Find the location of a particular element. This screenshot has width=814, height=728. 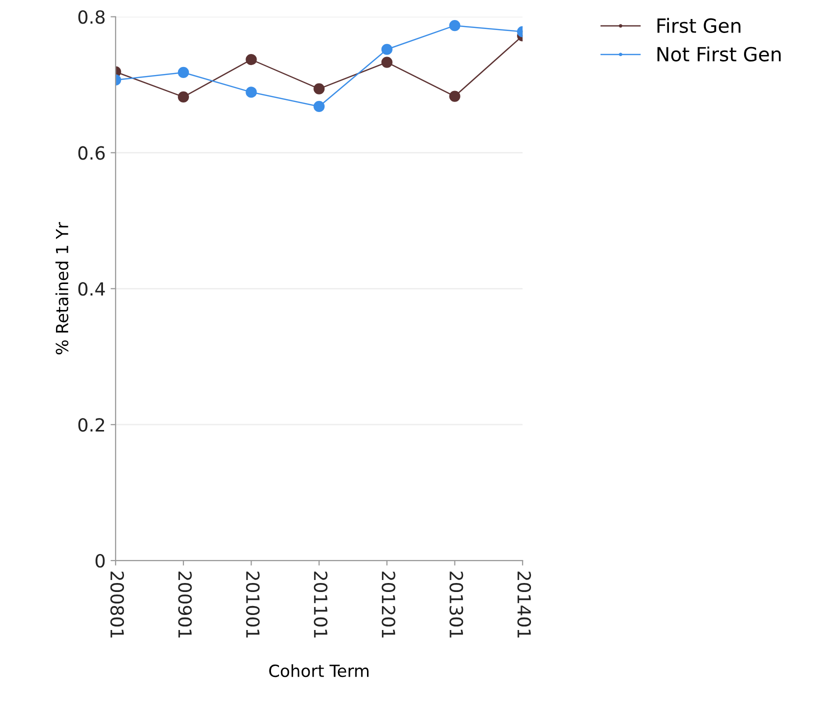

x-axis-title: Cohort Term is located at coordinates (319, 671).